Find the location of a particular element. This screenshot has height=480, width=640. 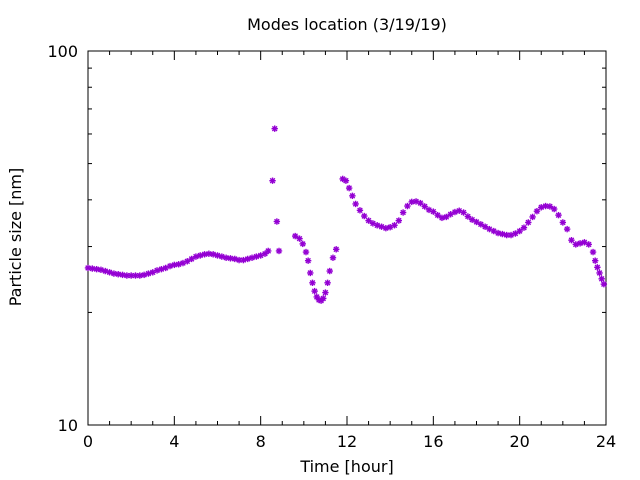

y-tick-label: 100 is located at coordinates (62, 51).